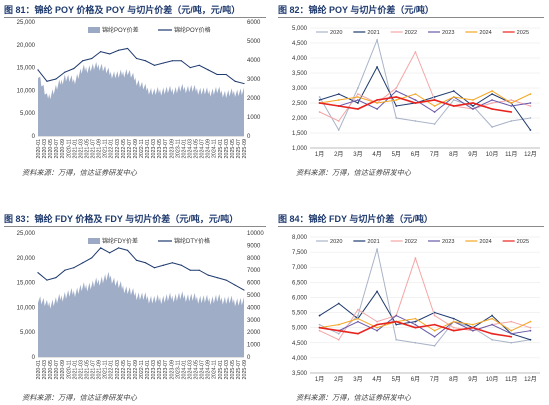 The image size is (549, 405). Describe the element at coordinates (425, 326) in the screenshot. I see `series-line-2023` at that location.